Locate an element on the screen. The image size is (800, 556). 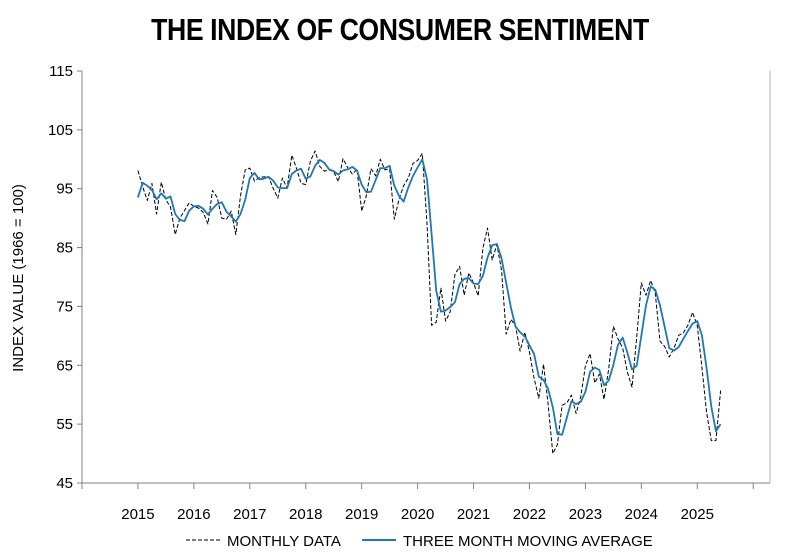
y-tick-label: 105 is located at coordinates (60, 130).